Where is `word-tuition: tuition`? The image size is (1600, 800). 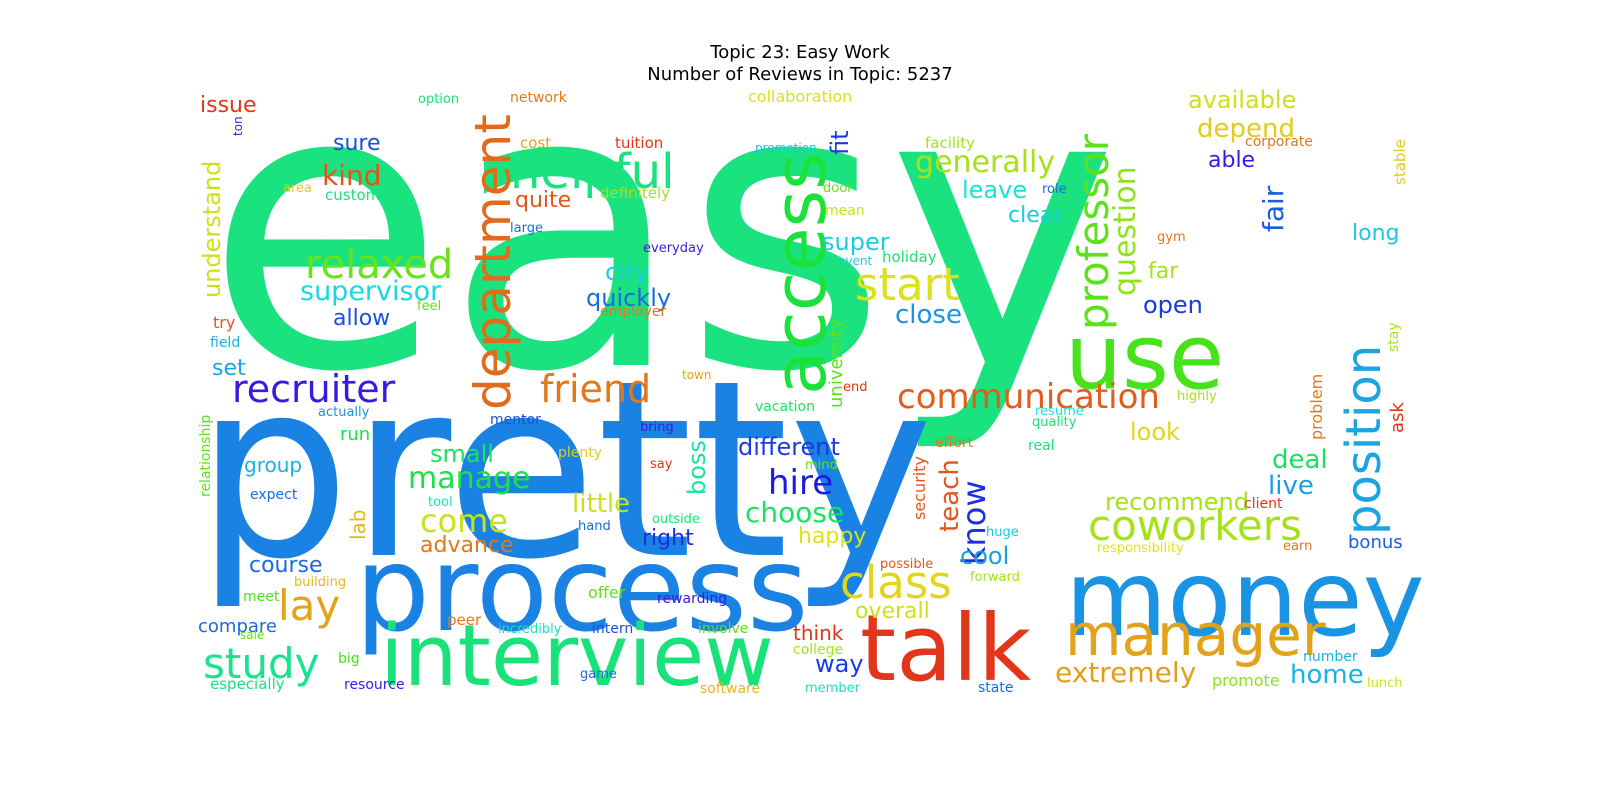 word-tuition: tuition is located at coordinates (639, 143).